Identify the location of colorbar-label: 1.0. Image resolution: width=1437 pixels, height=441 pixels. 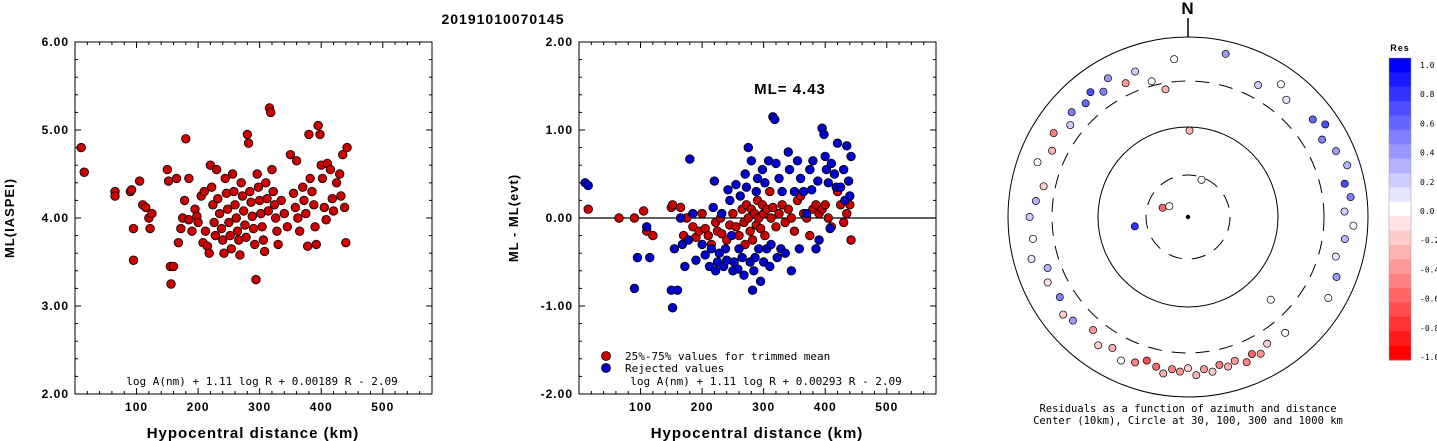
(1427, 65).